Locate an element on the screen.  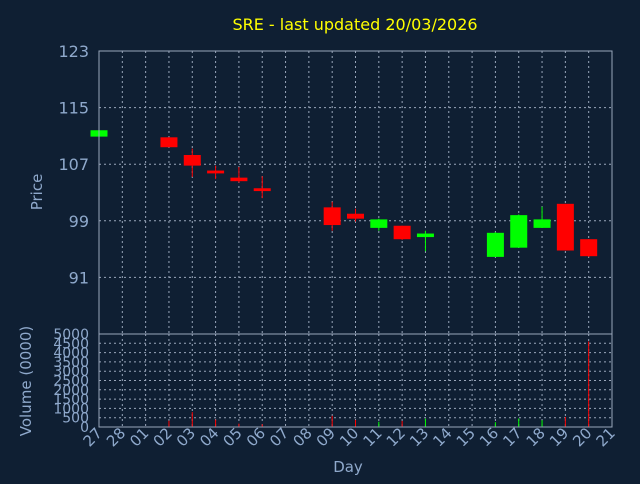
x-axis-label: Day is located at coordinates (348, 467).